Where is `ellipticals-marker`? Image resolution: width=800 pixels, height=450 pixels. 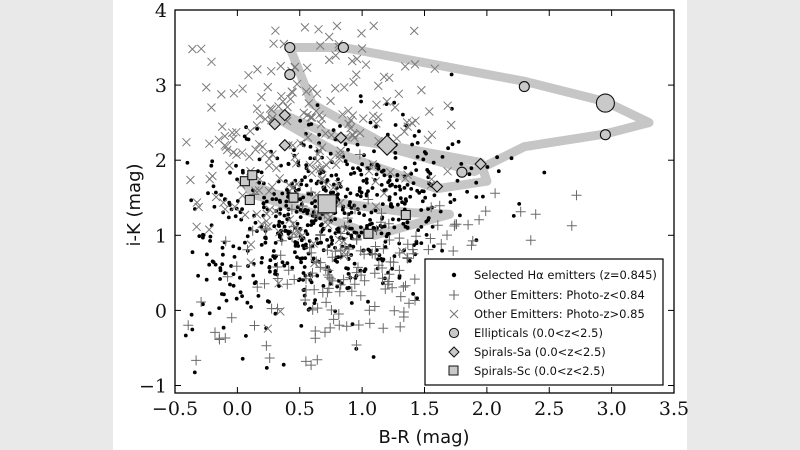 ellipticals-marker is located at coordinates (343, 47).